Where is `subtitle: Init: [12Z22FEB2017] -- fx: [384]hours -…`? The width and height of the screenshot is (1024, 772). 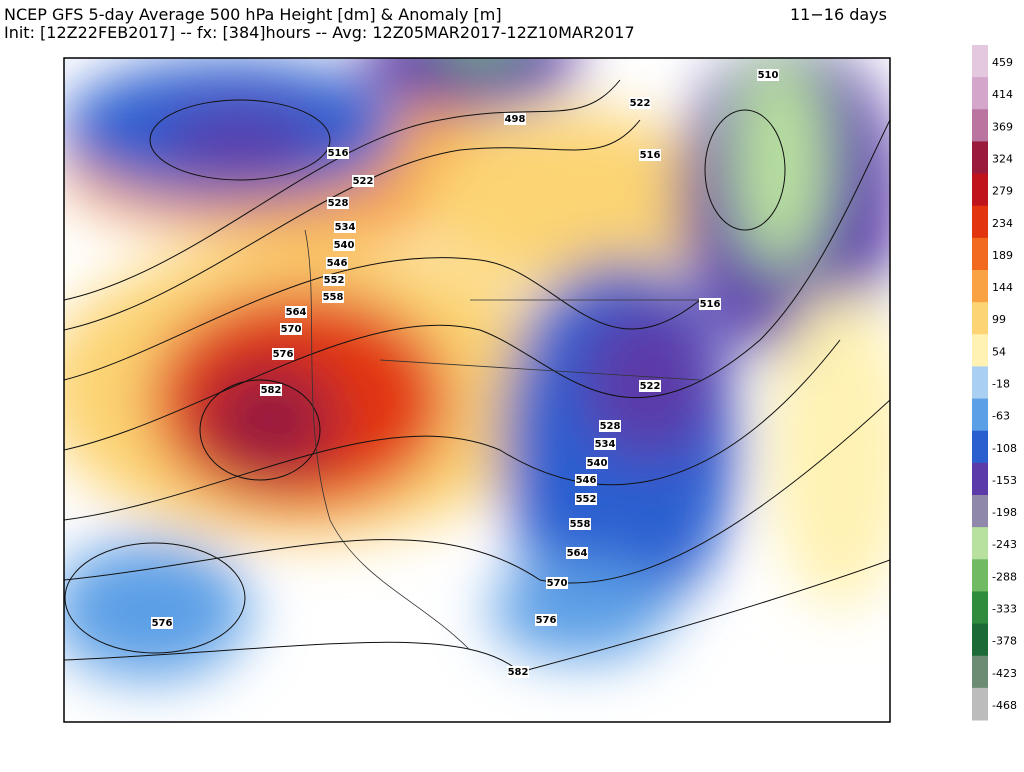 subtitle: Init: [12Z22FEB2017] -- fx: [384]hours -… is located at coordinates (319, 32).